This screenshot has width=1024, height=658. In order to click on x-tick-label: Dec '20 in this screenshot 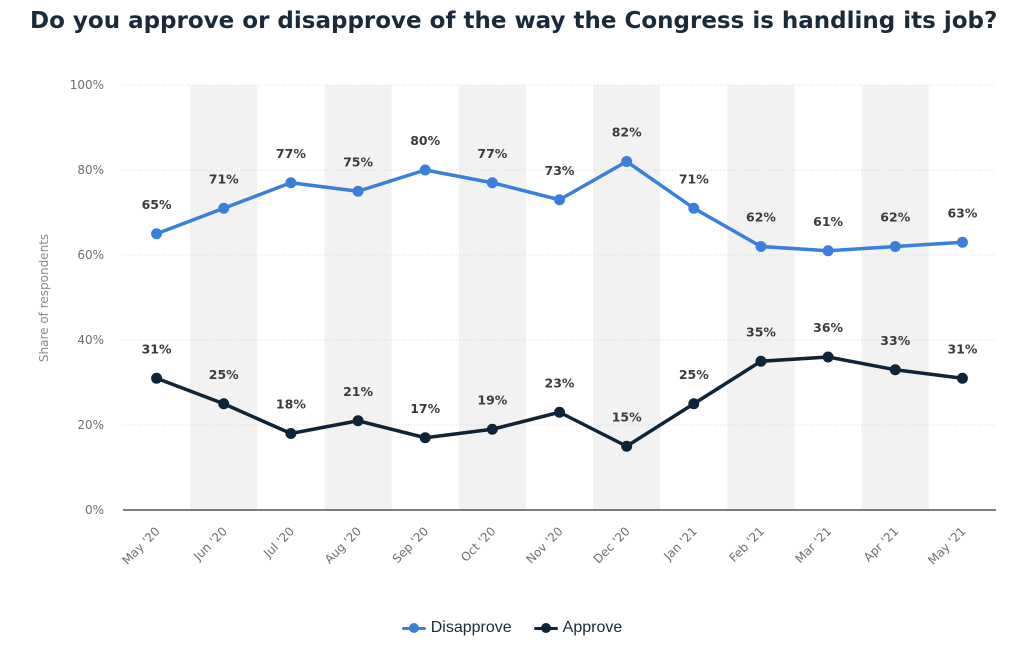, I will do `click(612, 545)`.